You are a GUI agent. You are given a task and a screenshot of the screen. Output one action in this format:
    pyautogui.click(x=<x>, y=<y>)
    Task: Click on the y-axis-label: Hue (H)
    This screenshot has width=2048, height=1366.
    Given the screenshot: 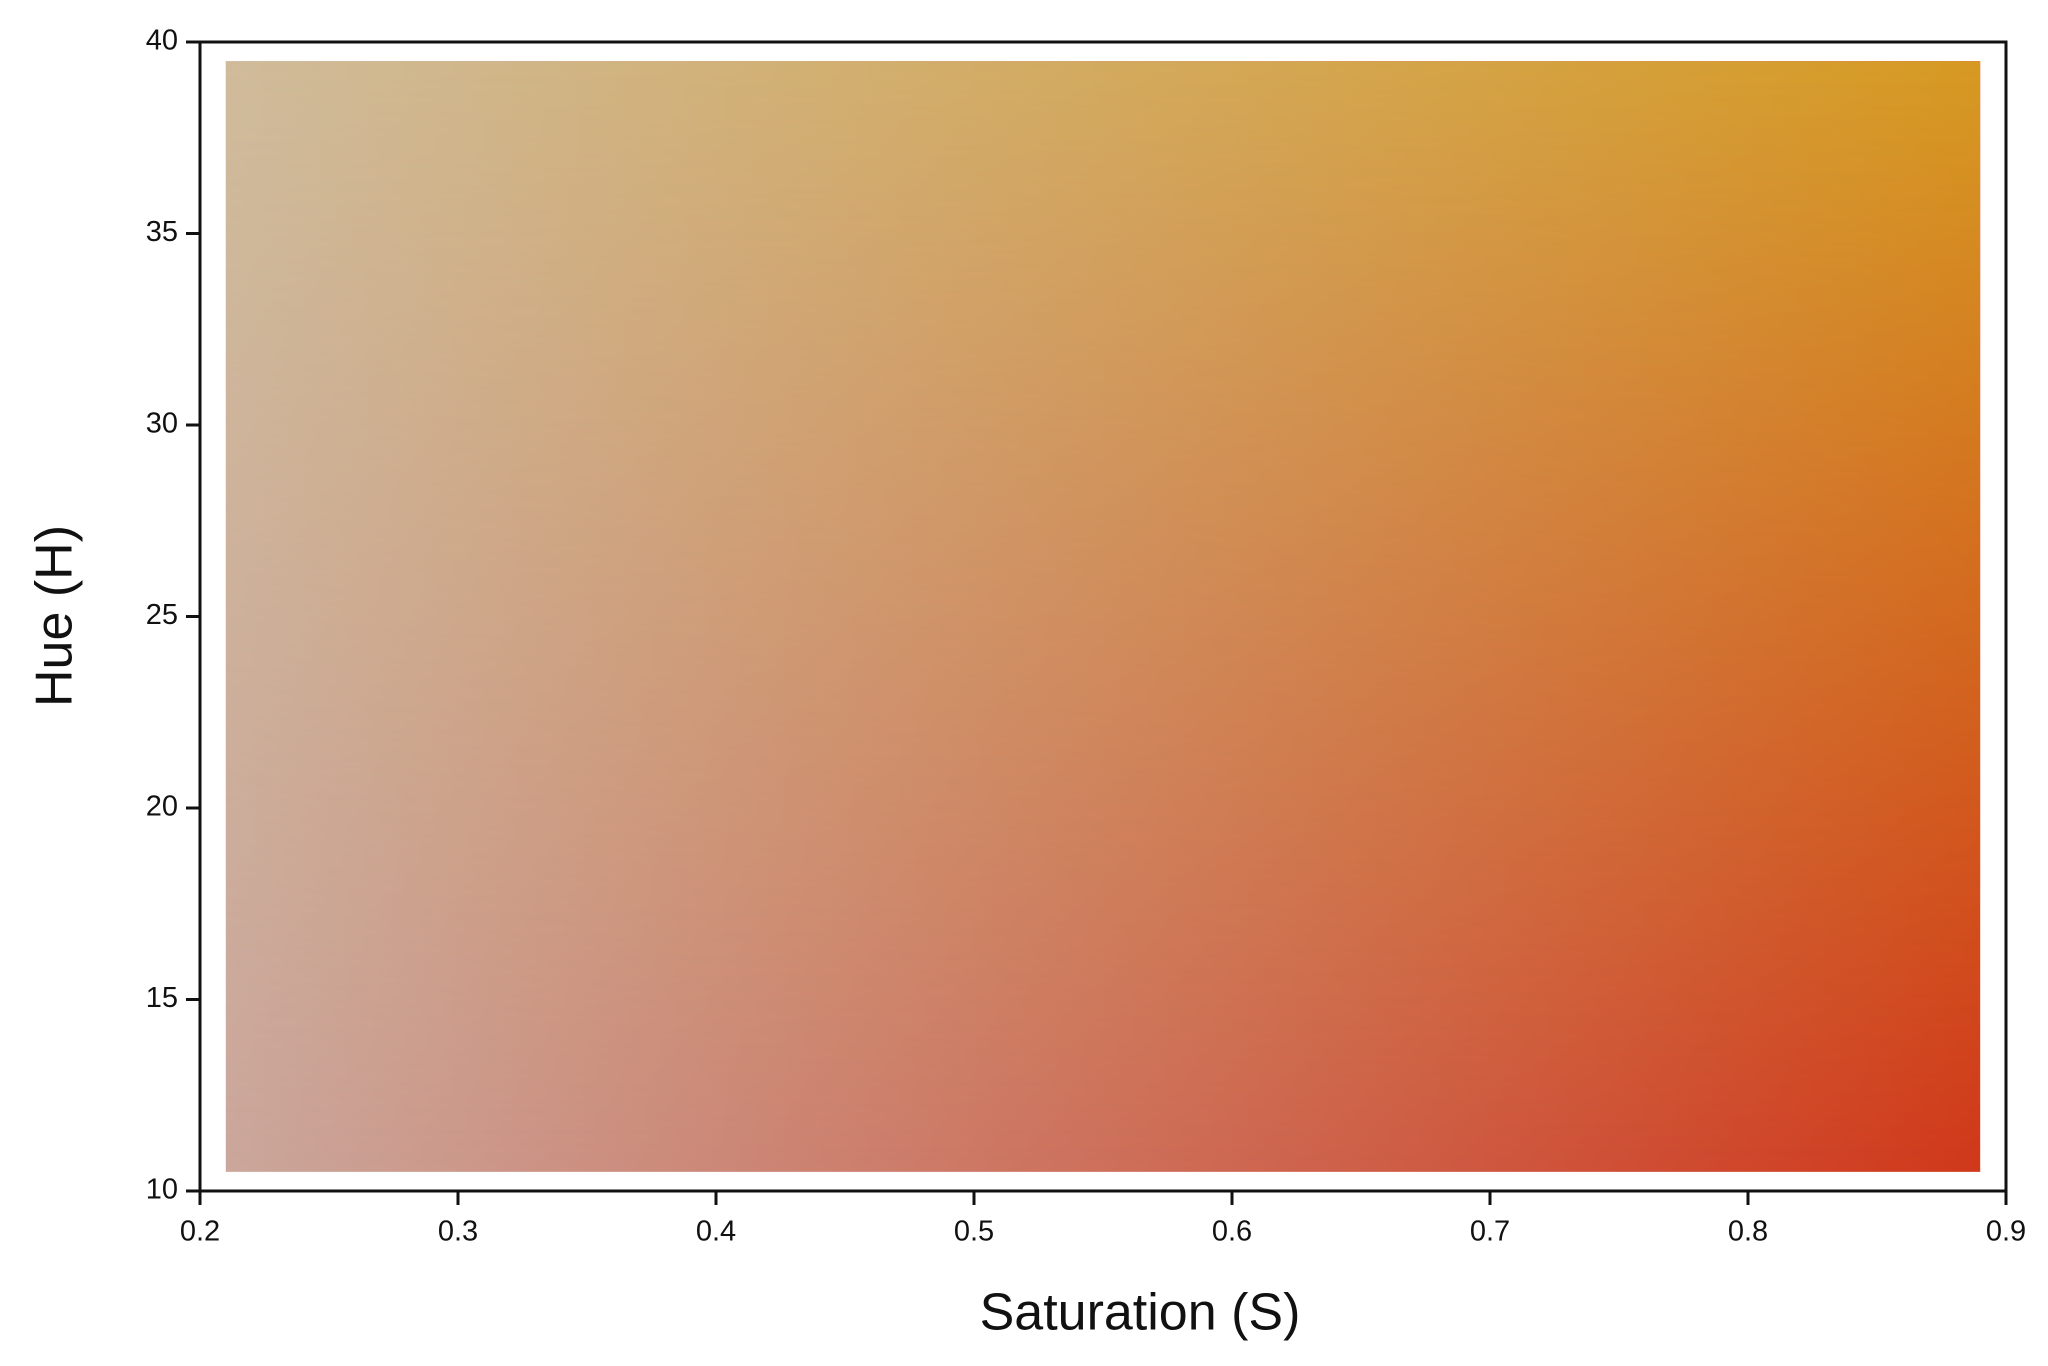 What is the action you would take?
    pyautogui.click(x=55, y=616)
    